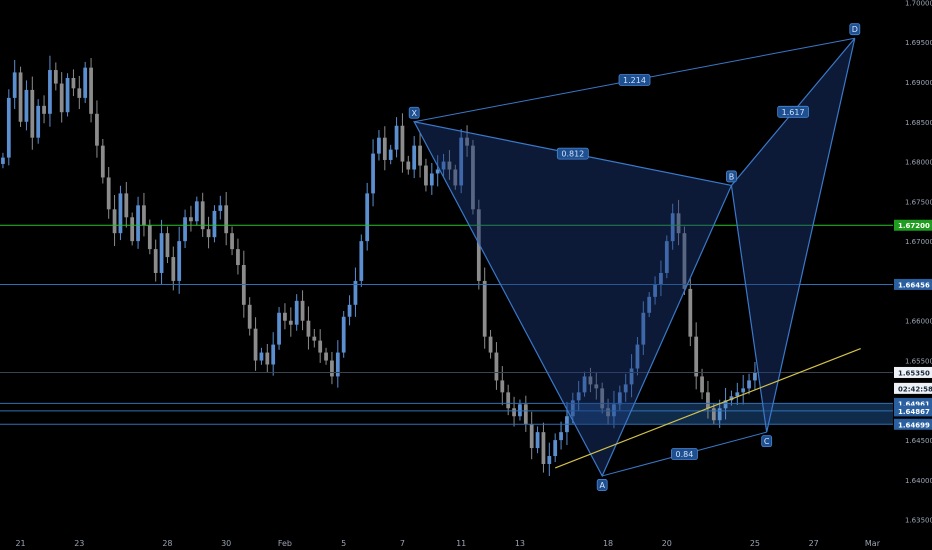  Describe the element at coordinates (918, 322) in the screenshot. I see `y-tick-label: 1.66000` at that location.